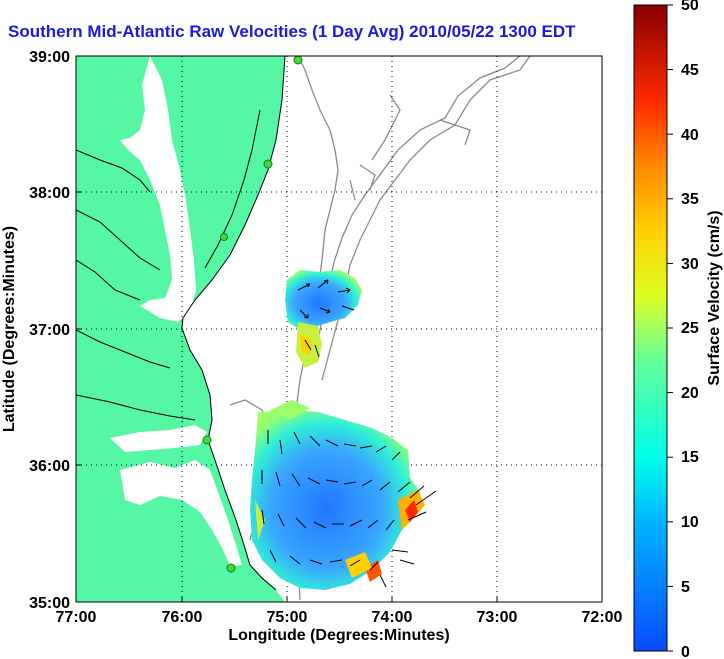 The image size is (724, 659). I want to click on colorbar-gradient, so click(650, 328).